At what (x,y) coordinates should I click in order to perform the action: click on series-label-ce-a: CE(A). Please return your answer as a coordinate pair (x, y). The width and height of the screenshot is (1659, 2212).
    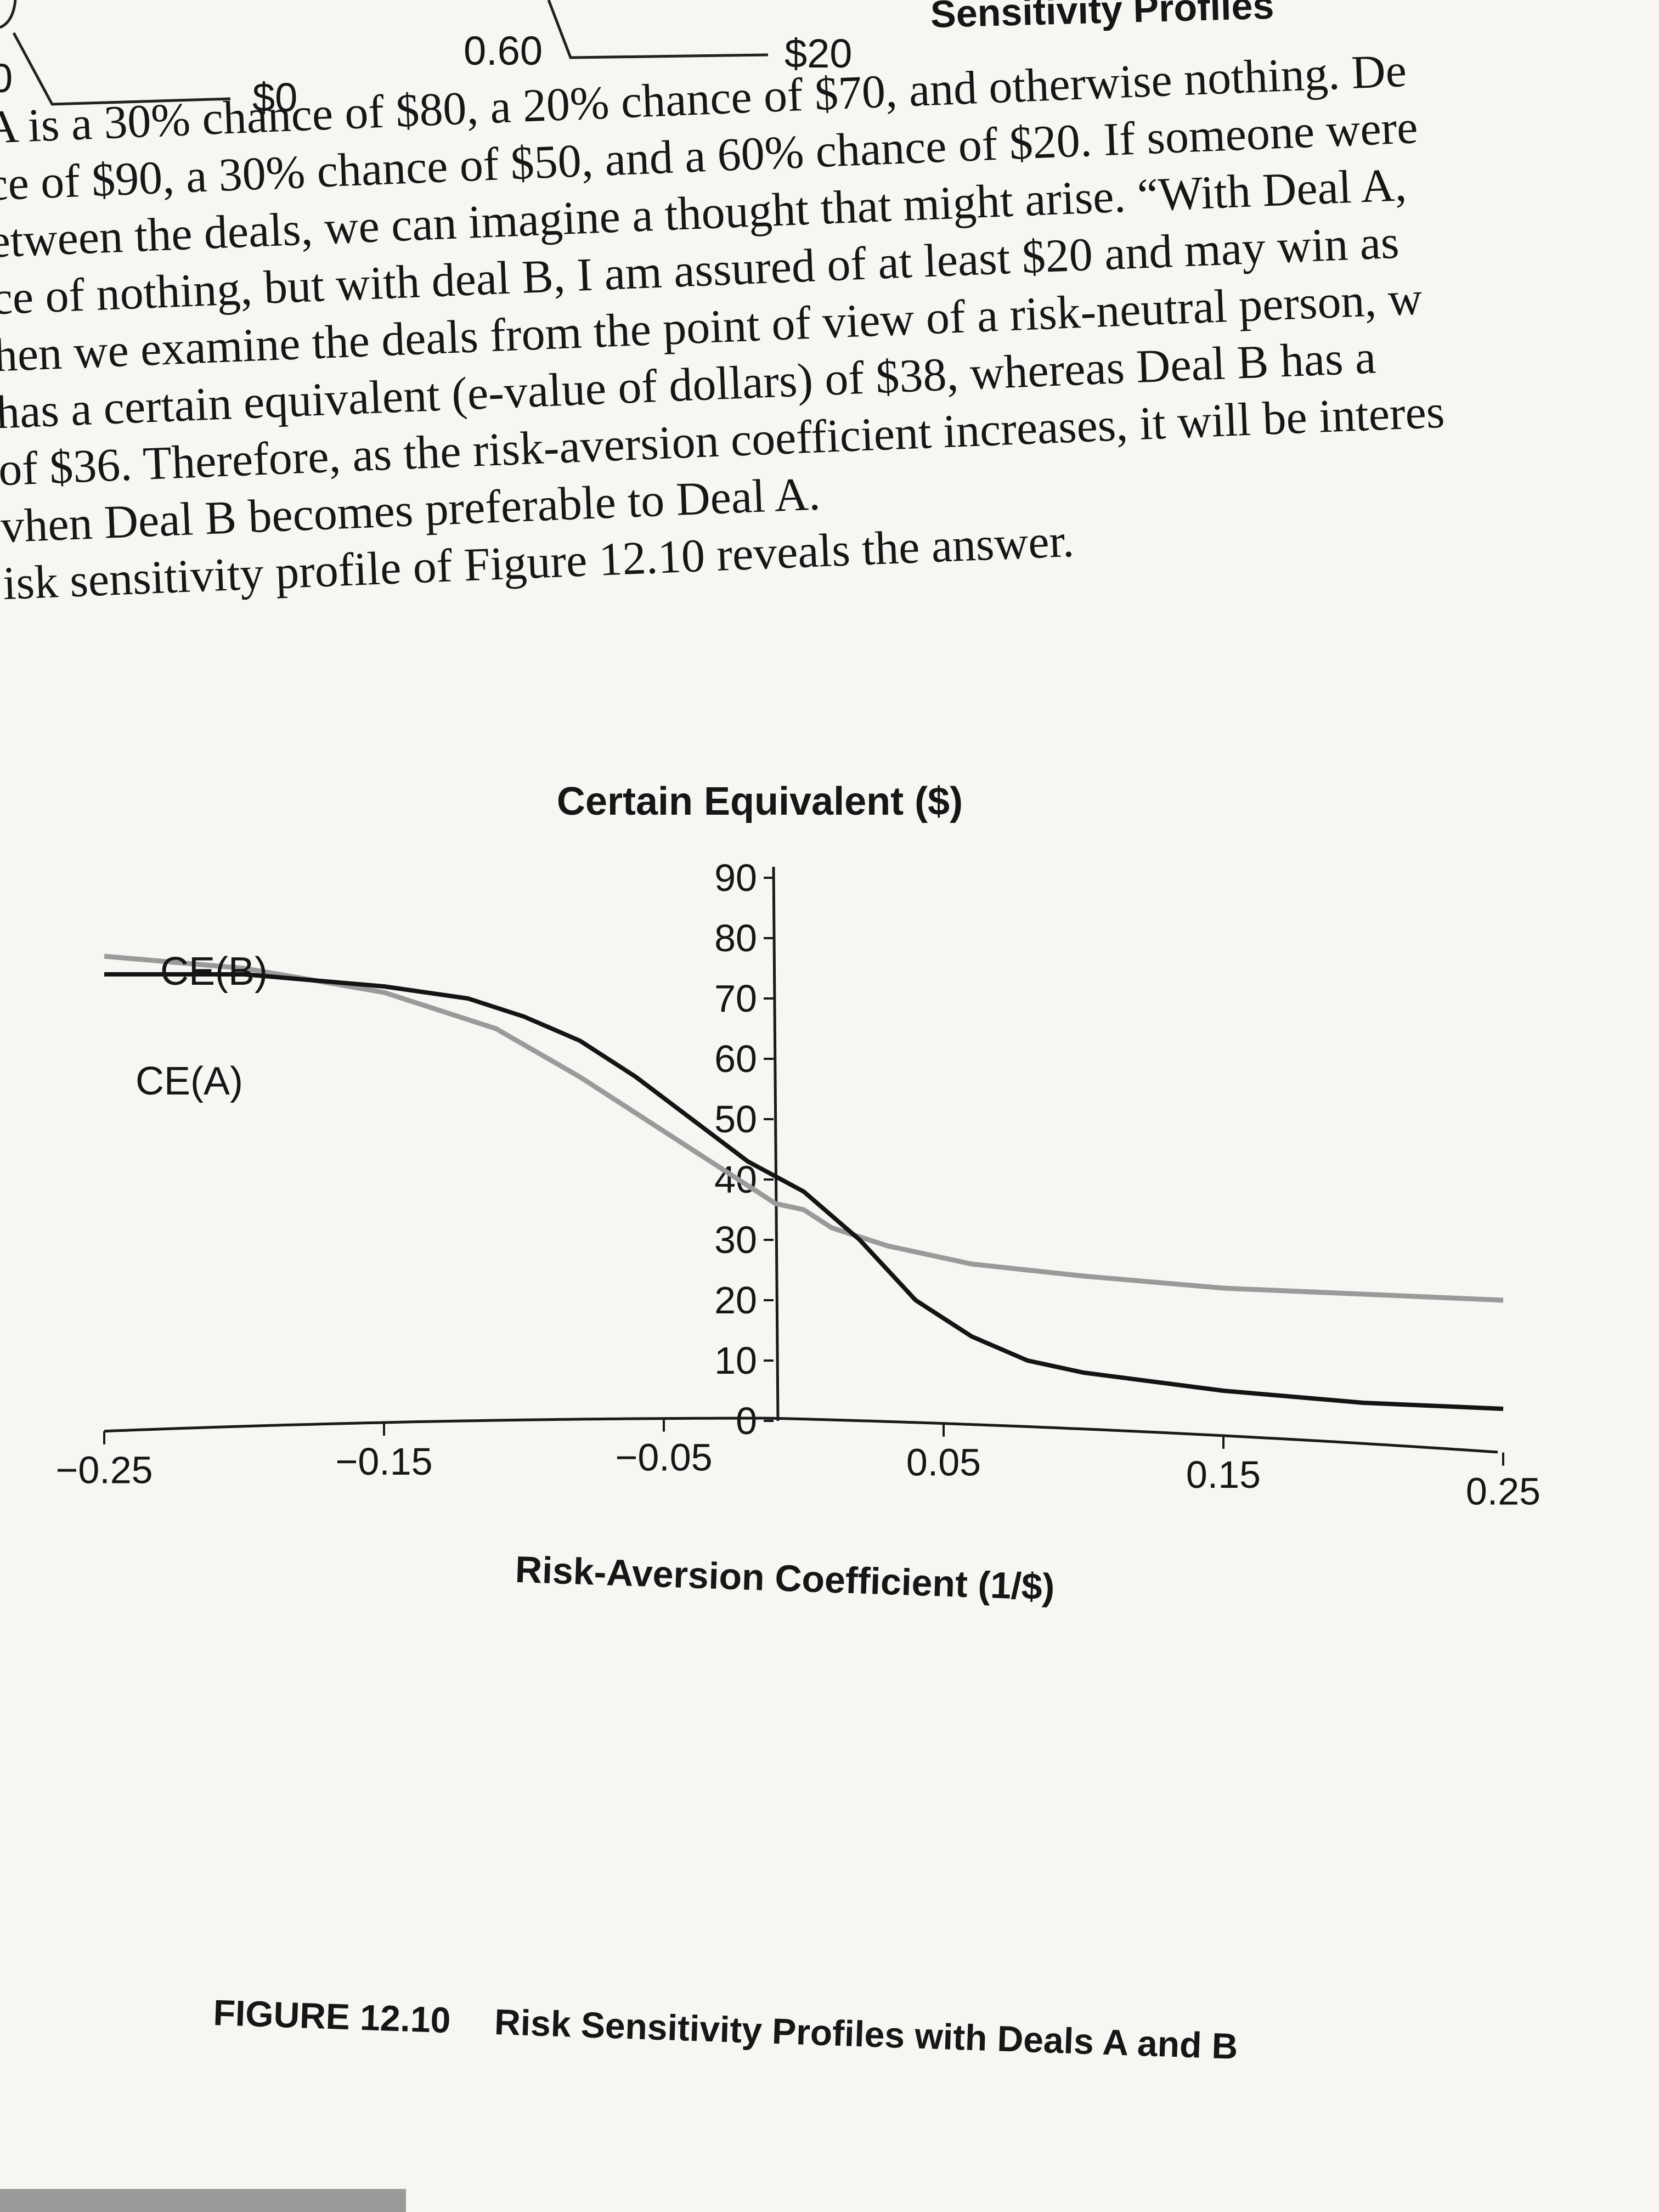
    Looking at the image, I should click on (189, 1081).